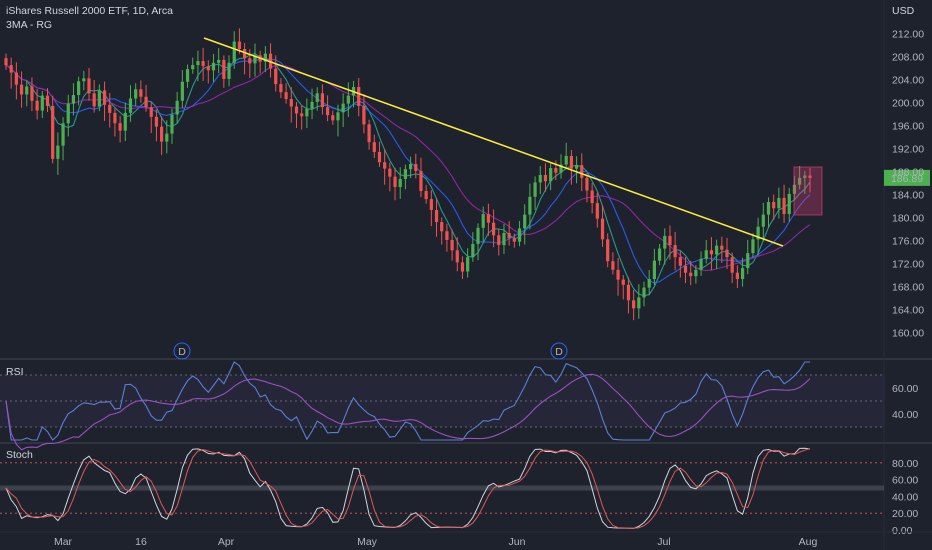 Image resolution: width=932 pixels, height=550 pixels. What do you see at coordinates (907, 177) in the screenshot?
I see `last-price-badge` at bounding box center [907, 177].